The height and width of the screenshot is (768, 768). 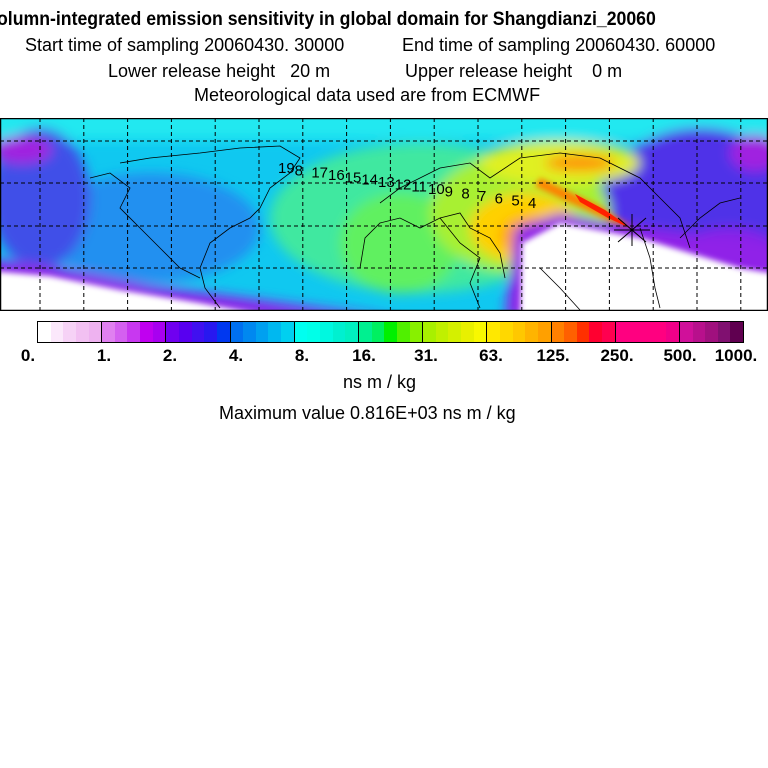 I want to click on colorbar-tick-label: 500., so click(x=680, y=355).